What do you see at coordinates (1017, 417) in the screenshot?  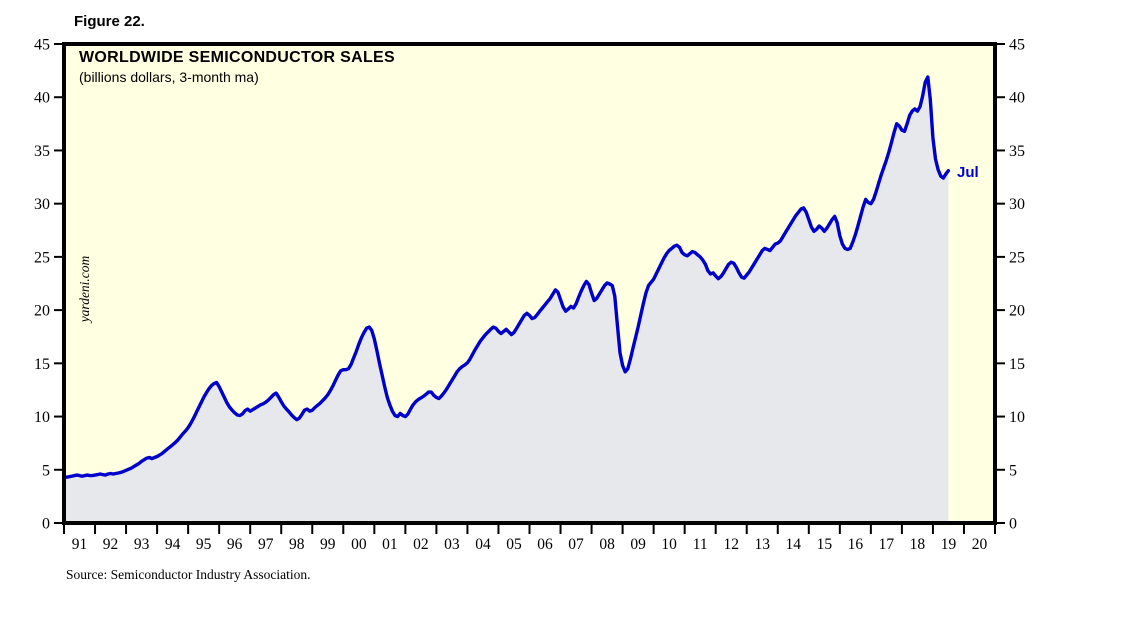 I see `y-axis-tick-label-right: 10` at bounding box center [1017, 417].